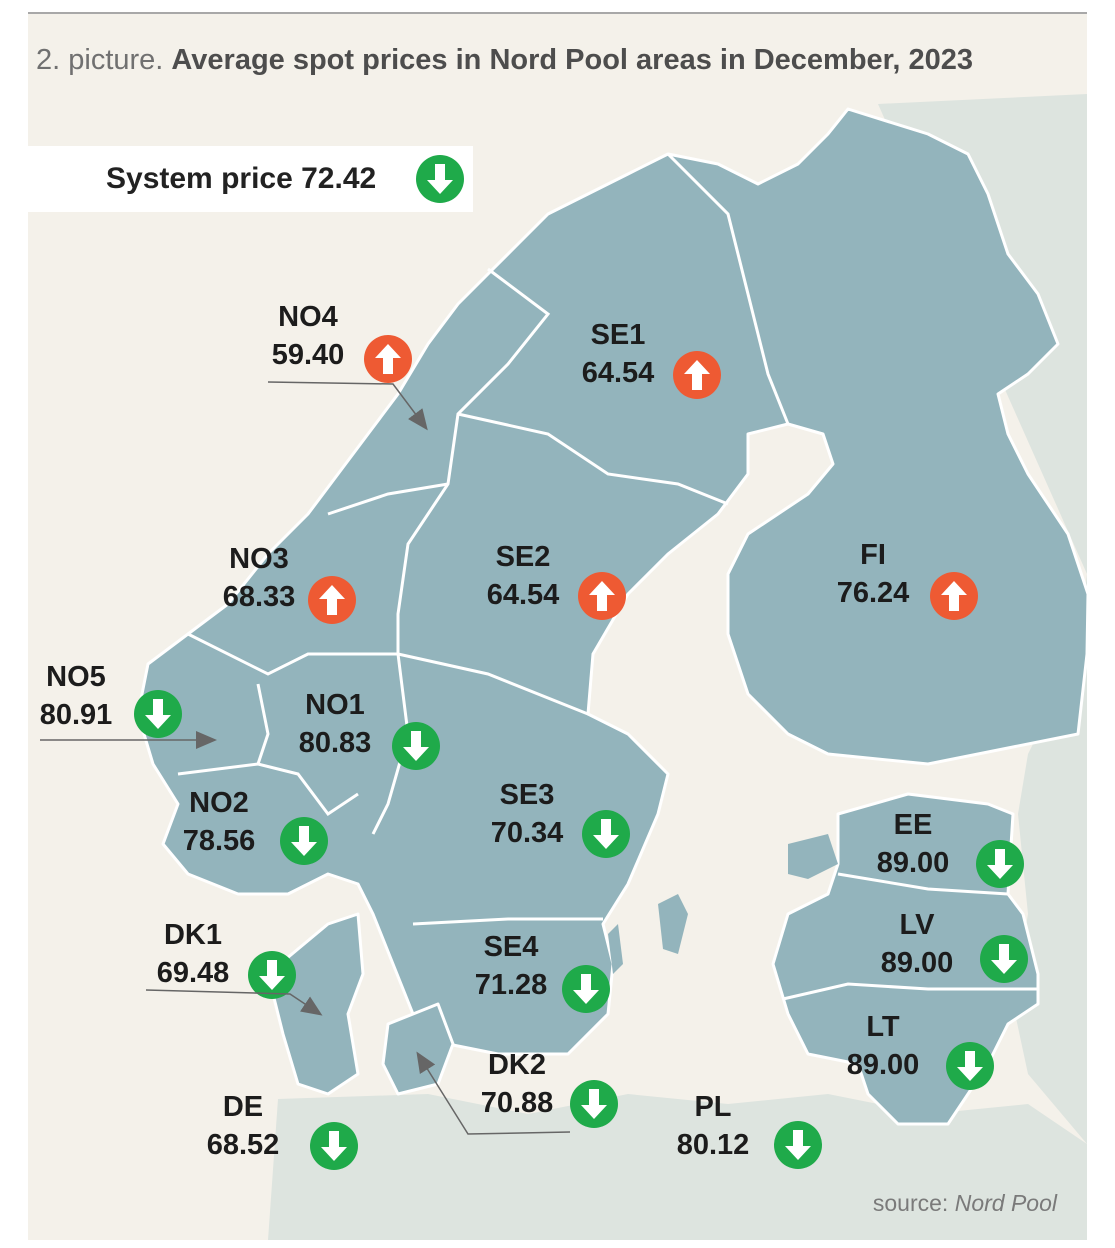  What do you see at coordinates (259, 597) in the screenshot?
I see `area-price: 68.33` at bounding box center [259, 597].